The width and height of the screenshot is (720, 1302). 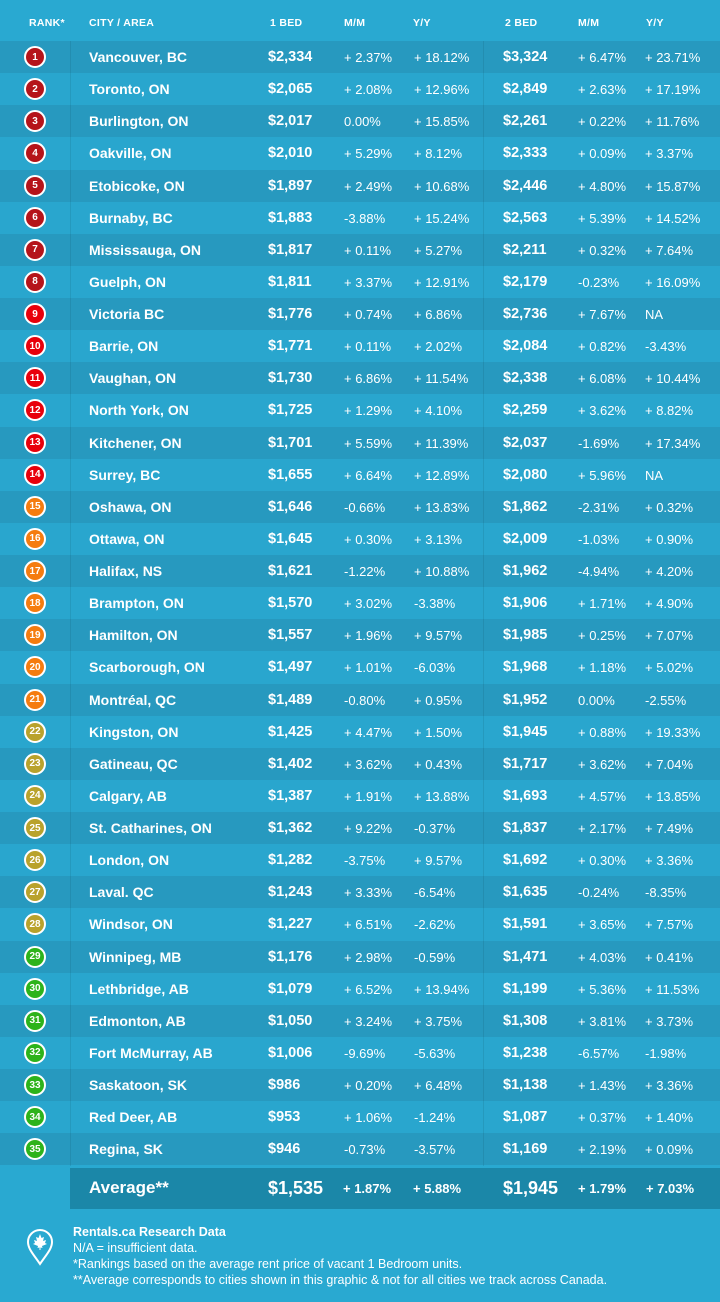 I want to click on cell-1bed: $1,402, so click(x=290, y=763).